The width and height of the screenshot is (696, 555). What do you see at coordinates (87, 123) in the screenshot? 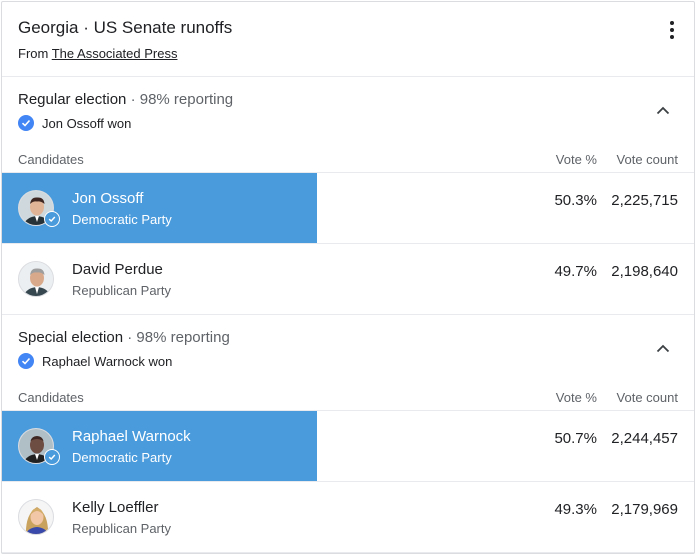
I see `winner-text: Jon Ossoff won` at bounding box center [87, 123].